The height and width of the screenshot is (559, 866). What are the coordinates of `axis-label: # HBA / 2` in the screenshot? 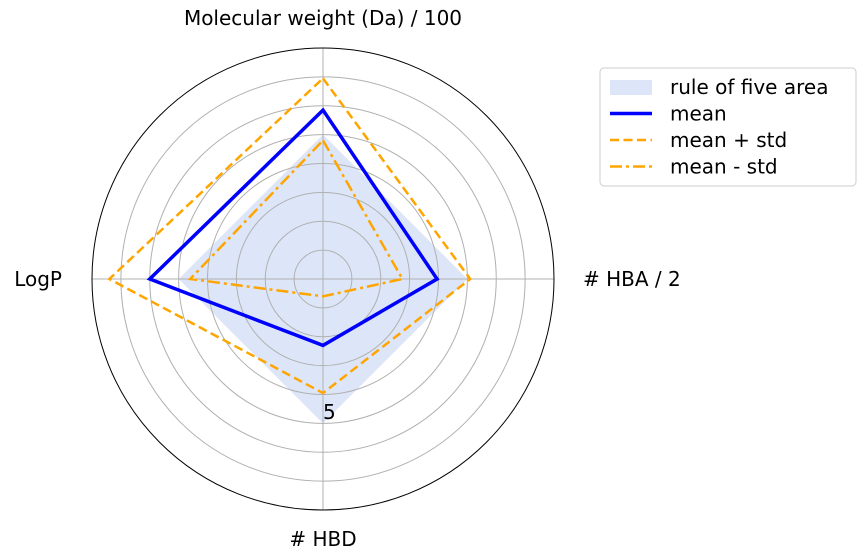 It's located at (632, 279).